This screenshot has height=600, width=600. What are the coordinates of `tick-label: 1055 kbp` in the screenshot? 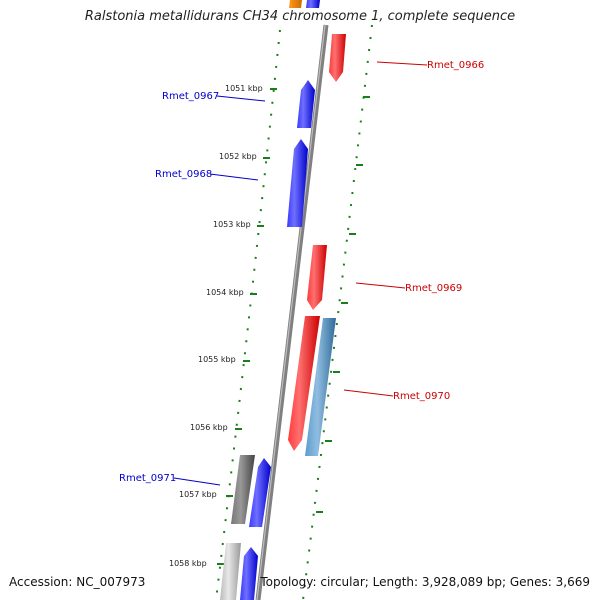 It's located at (217, 359).